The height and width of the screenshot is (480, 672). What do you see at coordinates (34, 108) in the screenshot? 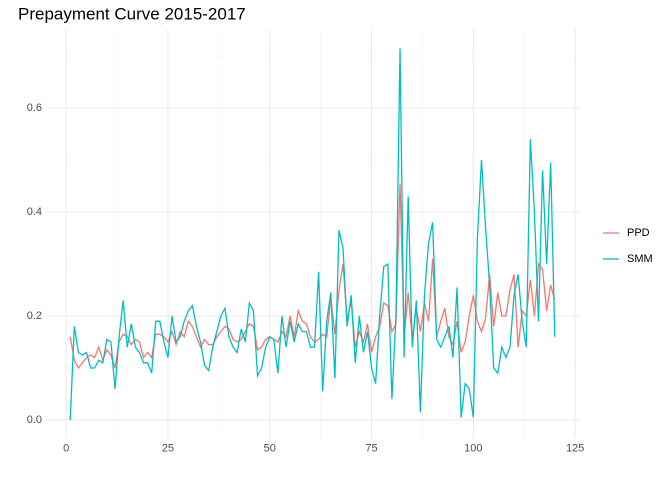
I see `y-tick-label: 0.6` at bounding box center [34, 108].